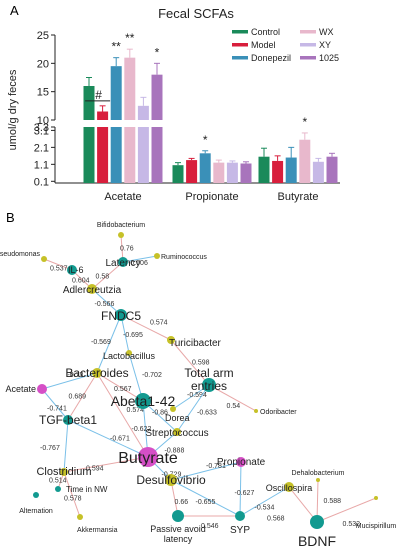 The height and width of the screenshot is (550, 402). Describe the element at coordinates (123, 389) in the screenshot. I see `edge-weight-label: 0.567` at that location.